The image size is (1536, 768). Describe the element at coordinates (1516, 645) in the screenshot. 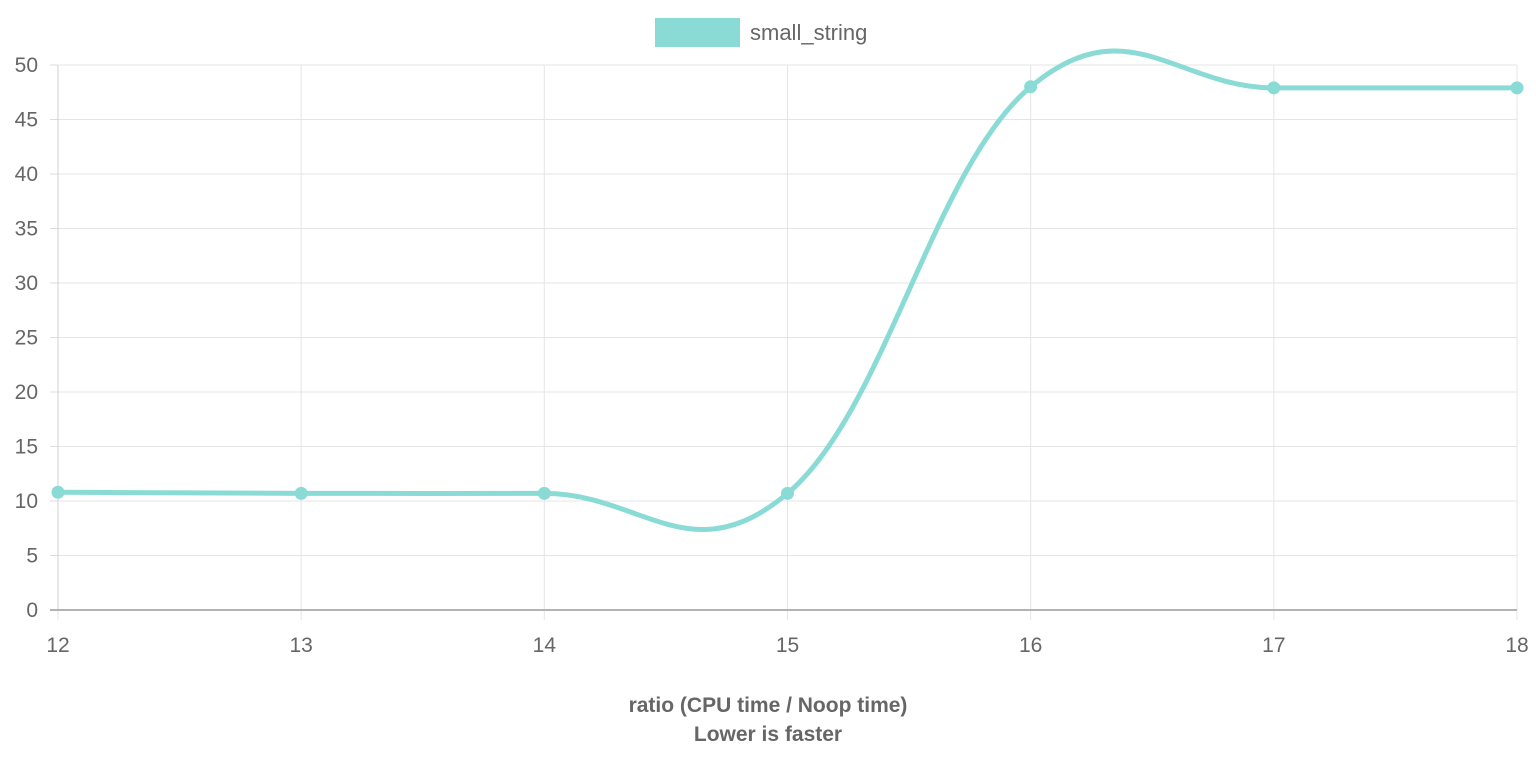

I see `x-tick-label: 18` at that location.